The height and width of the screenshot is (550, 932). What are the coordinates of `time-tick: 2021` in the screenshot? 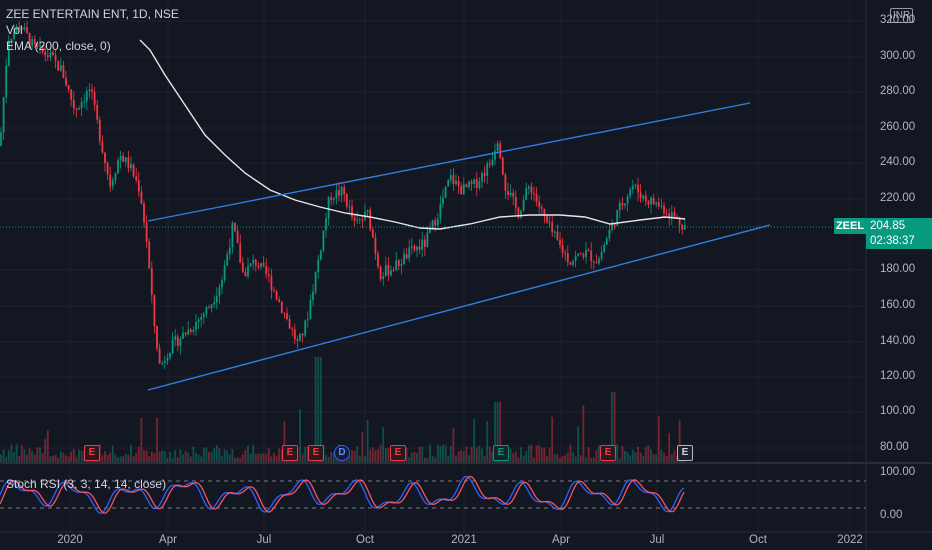 It's located at (464, 540).